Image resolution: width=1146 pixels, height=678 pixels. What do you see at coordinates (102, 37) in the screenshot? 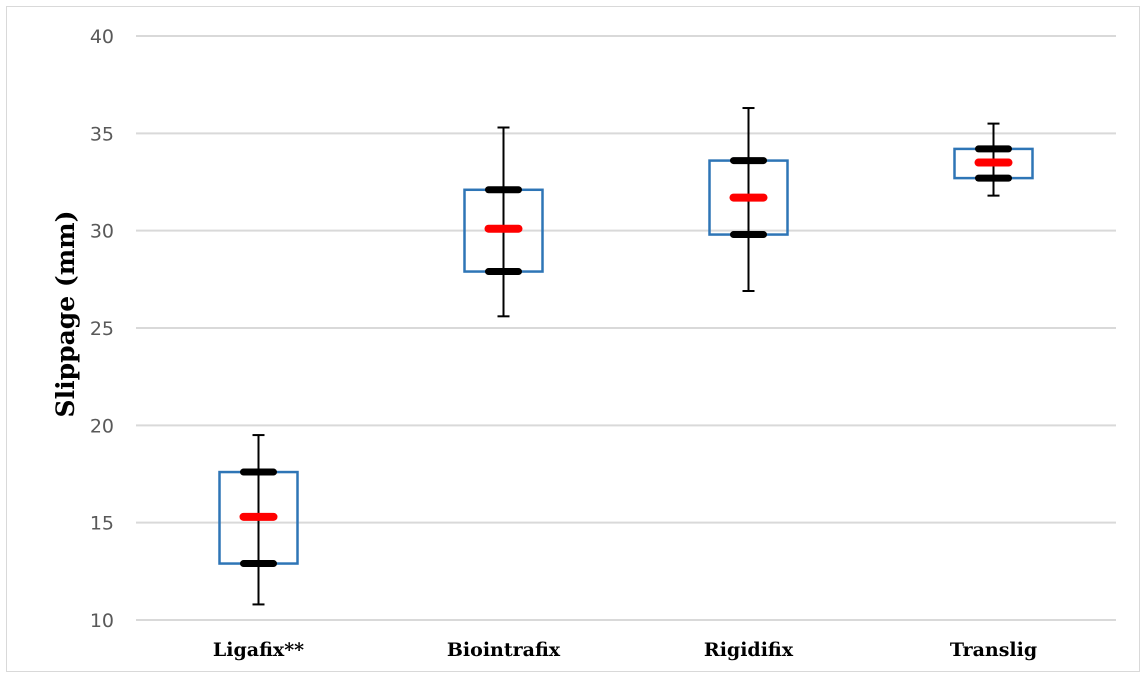
I see `y-tick-label: 40` at bounding box center [102, 37].